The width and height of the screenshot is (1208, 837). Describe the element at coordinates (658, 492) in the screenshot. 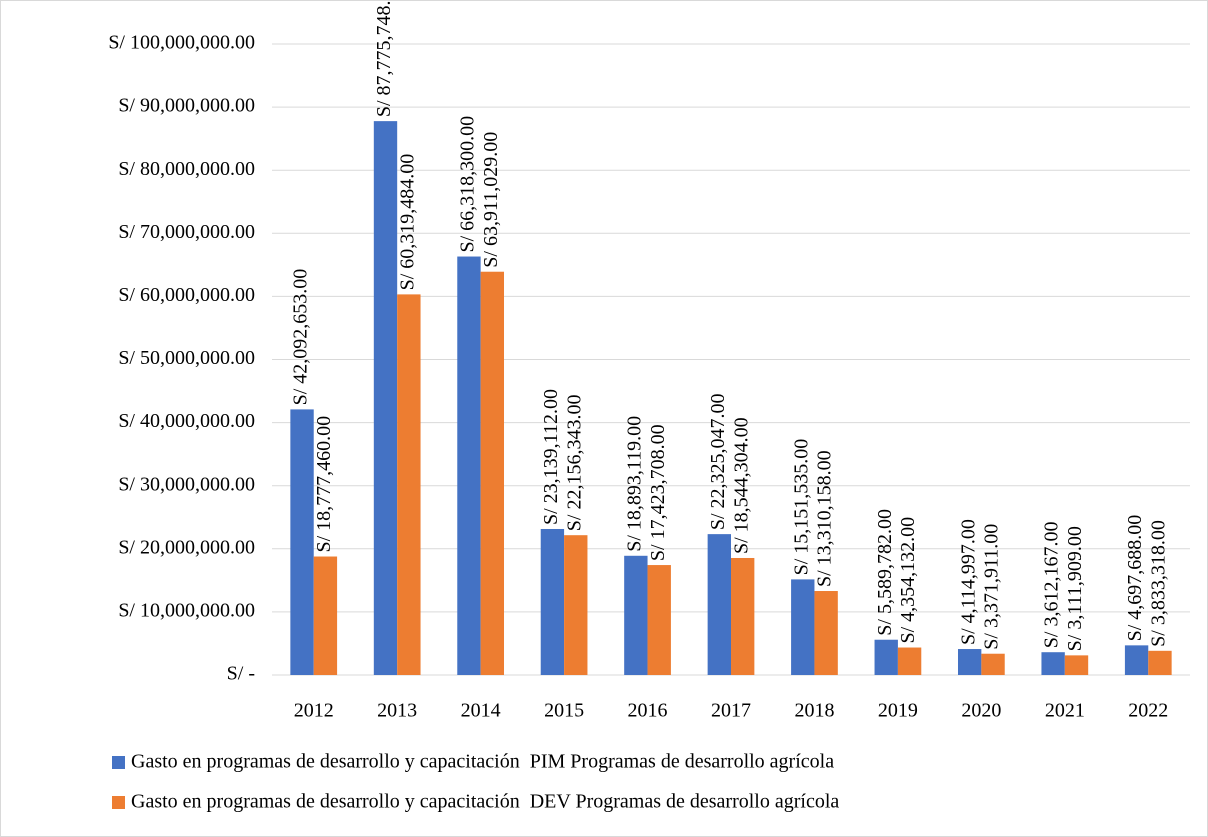

I see `data-label: S/ 17,423,708.00` at that location.